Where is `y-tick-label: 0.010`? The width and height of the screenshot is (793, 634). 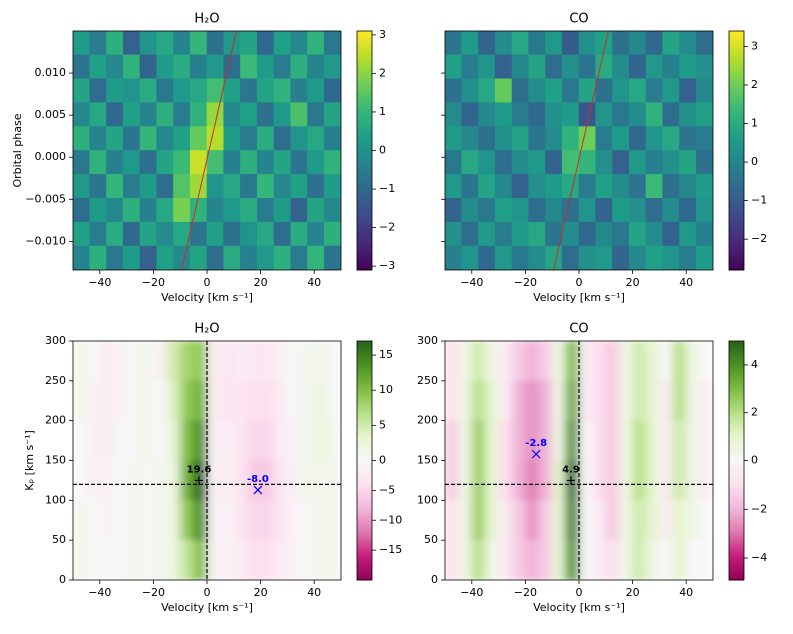
y-tick-label: 0.010 is located at coordinates (51, 72).